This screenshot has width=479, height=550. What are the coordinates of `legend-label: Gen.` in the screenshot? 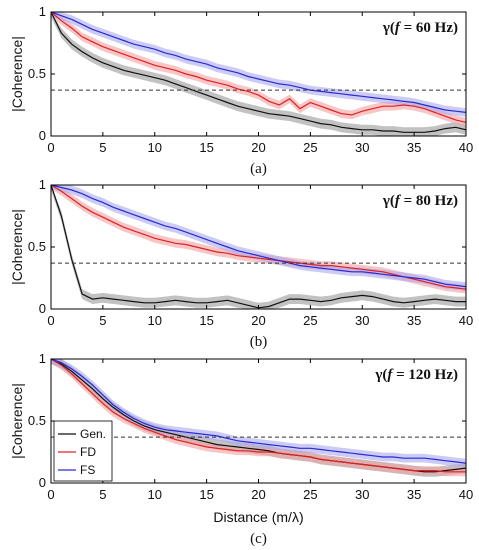 It's located at (93, 434).